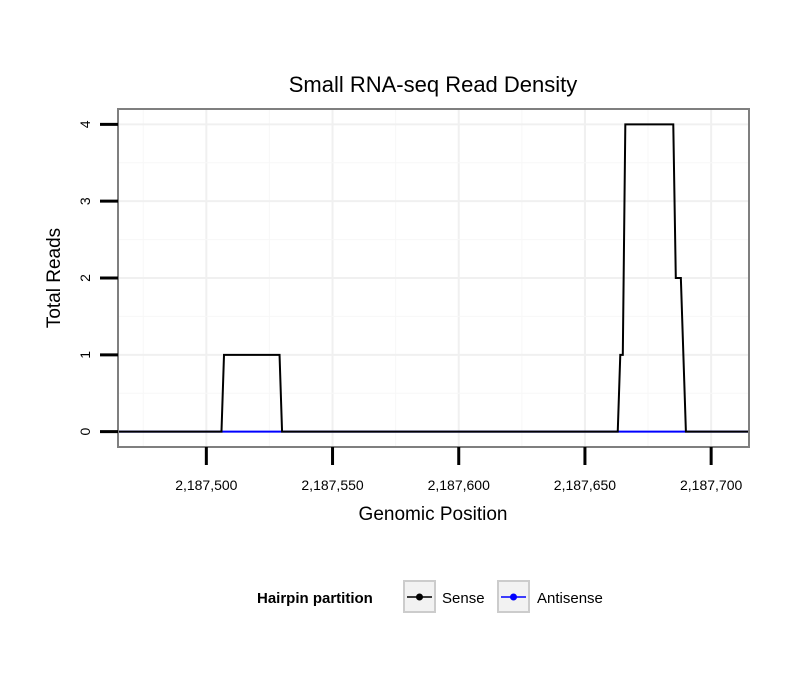 Image resolution: width=810 pixels, height=690 pixels. Describe the element at coordinates (54, 278) in the screenshot. I see `y-axis-title: Total Reads` at that location.